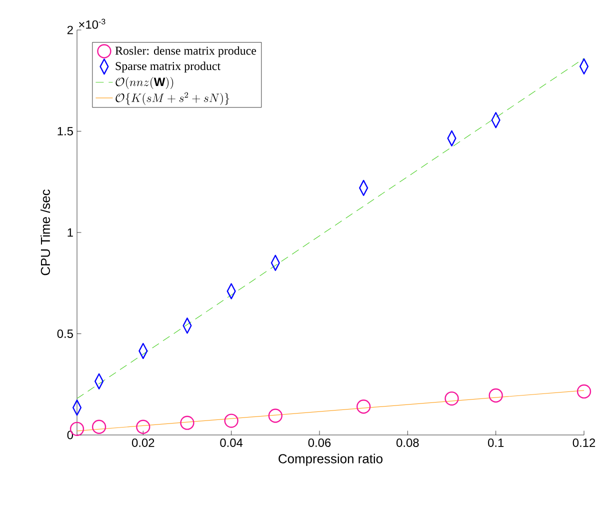  I want to click on x-tick-label: 0.08, so click(407, 442).